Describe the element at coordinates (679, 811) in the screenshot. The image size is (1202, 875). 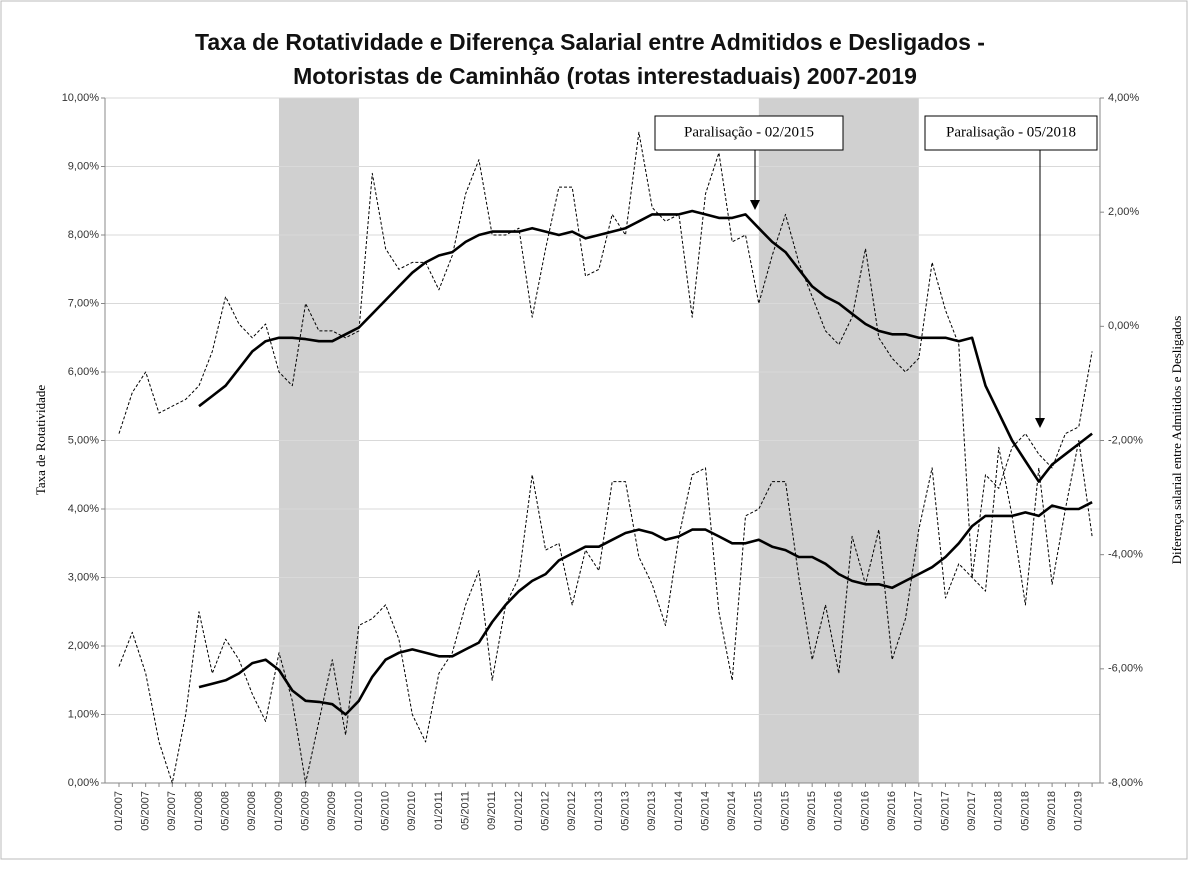
I see `x-tick-label: 01/2014` at that location.